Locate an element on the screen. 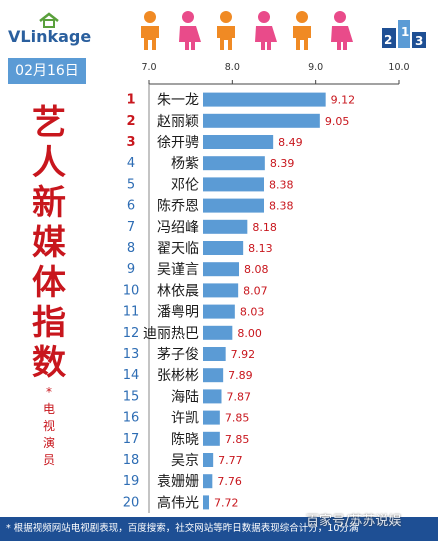  category-label: 朱一龙 is located at coordinates (178, 101).